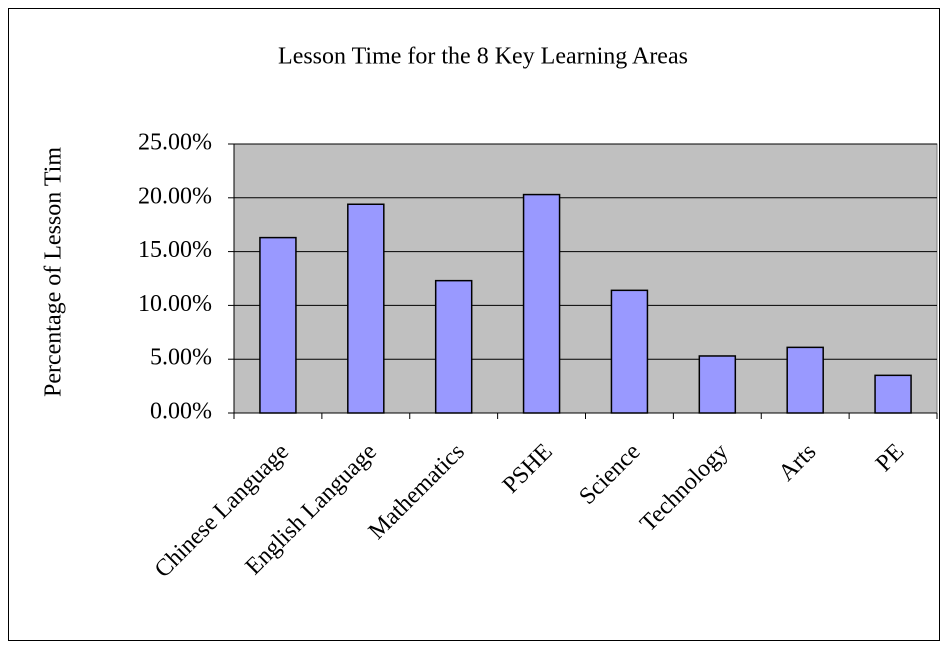 The width and height of the screenshot is (948, 650). Describe the element at coordinates (181, 412) in the screenshot. I see `y-tick-label: 0.00%` at that location.